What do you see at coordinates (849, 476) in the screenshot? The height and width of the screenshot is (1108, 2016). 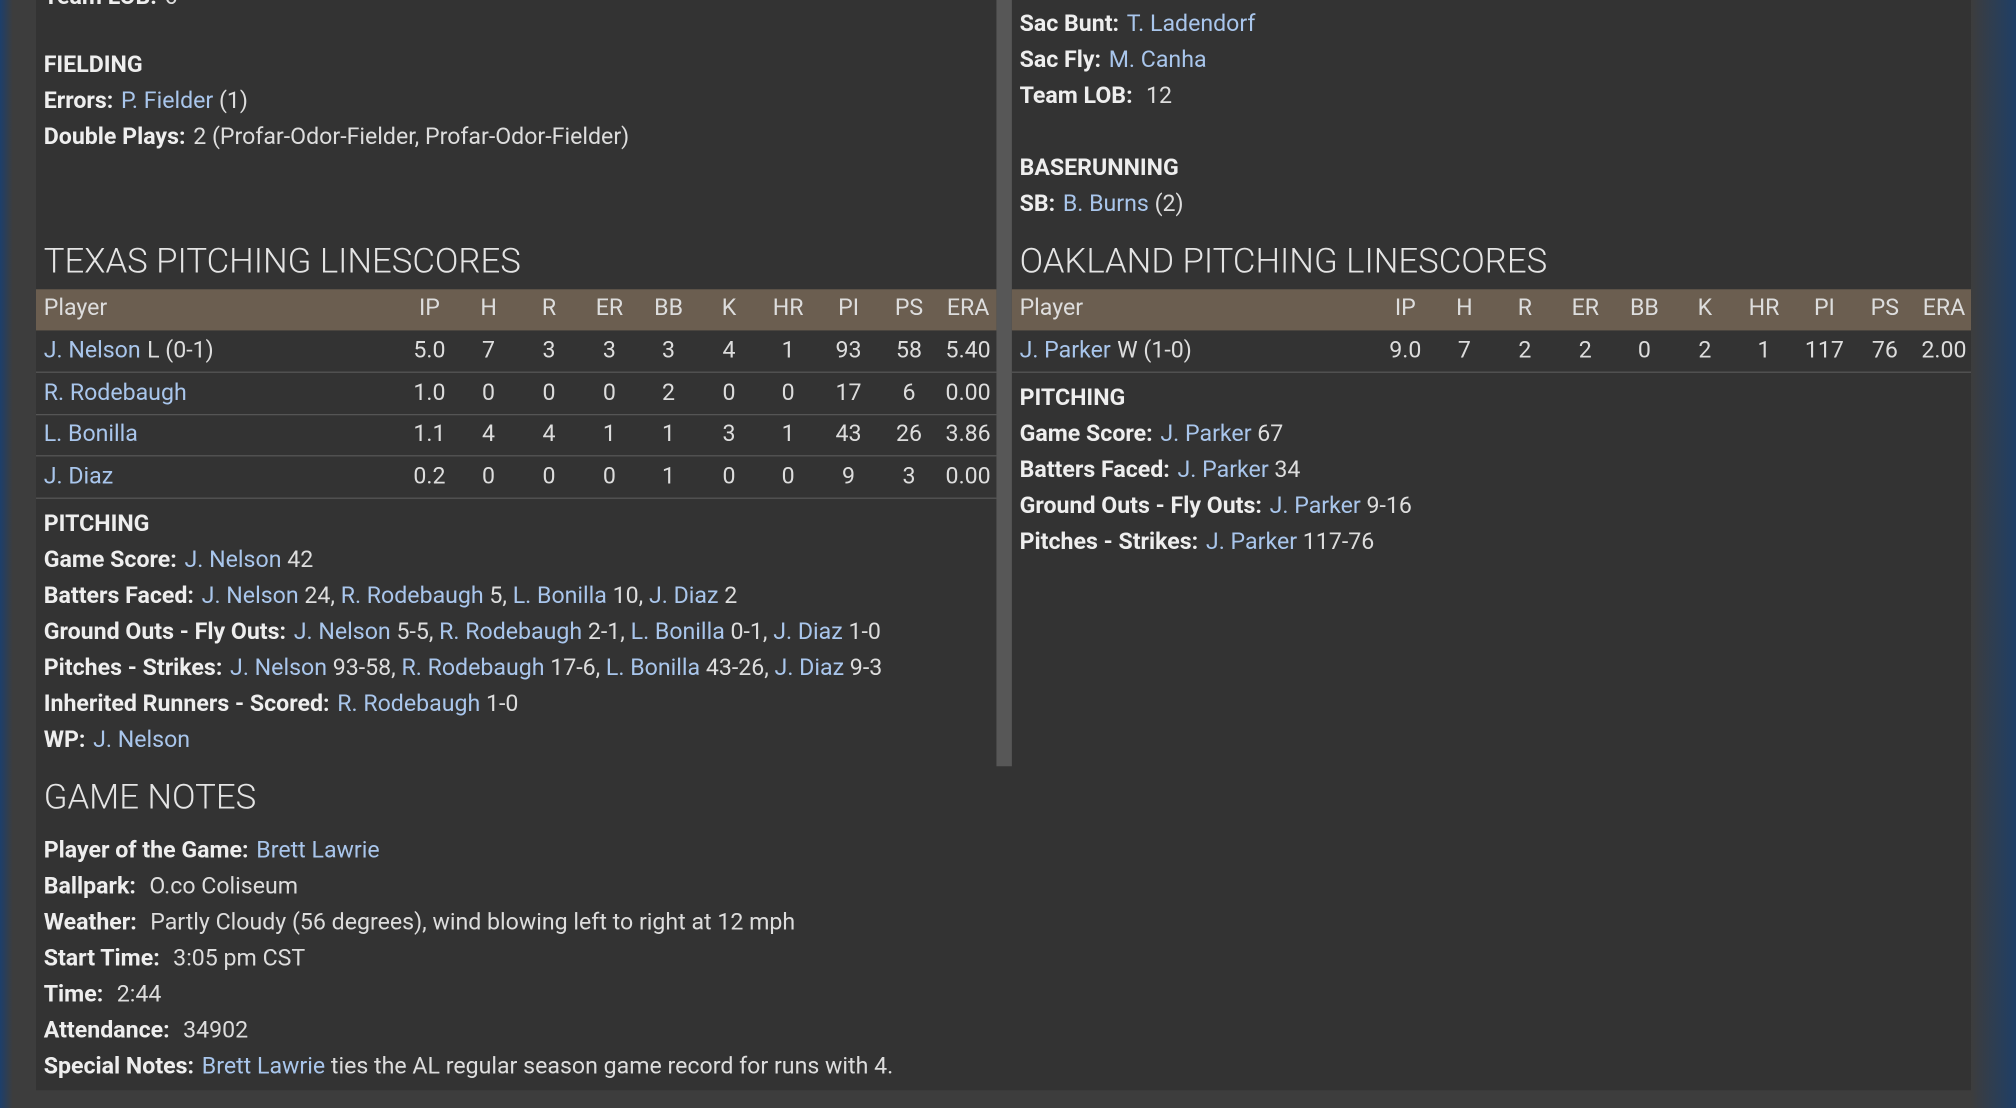 I see `stat-cell: 9` at bounding box center [849, 476].